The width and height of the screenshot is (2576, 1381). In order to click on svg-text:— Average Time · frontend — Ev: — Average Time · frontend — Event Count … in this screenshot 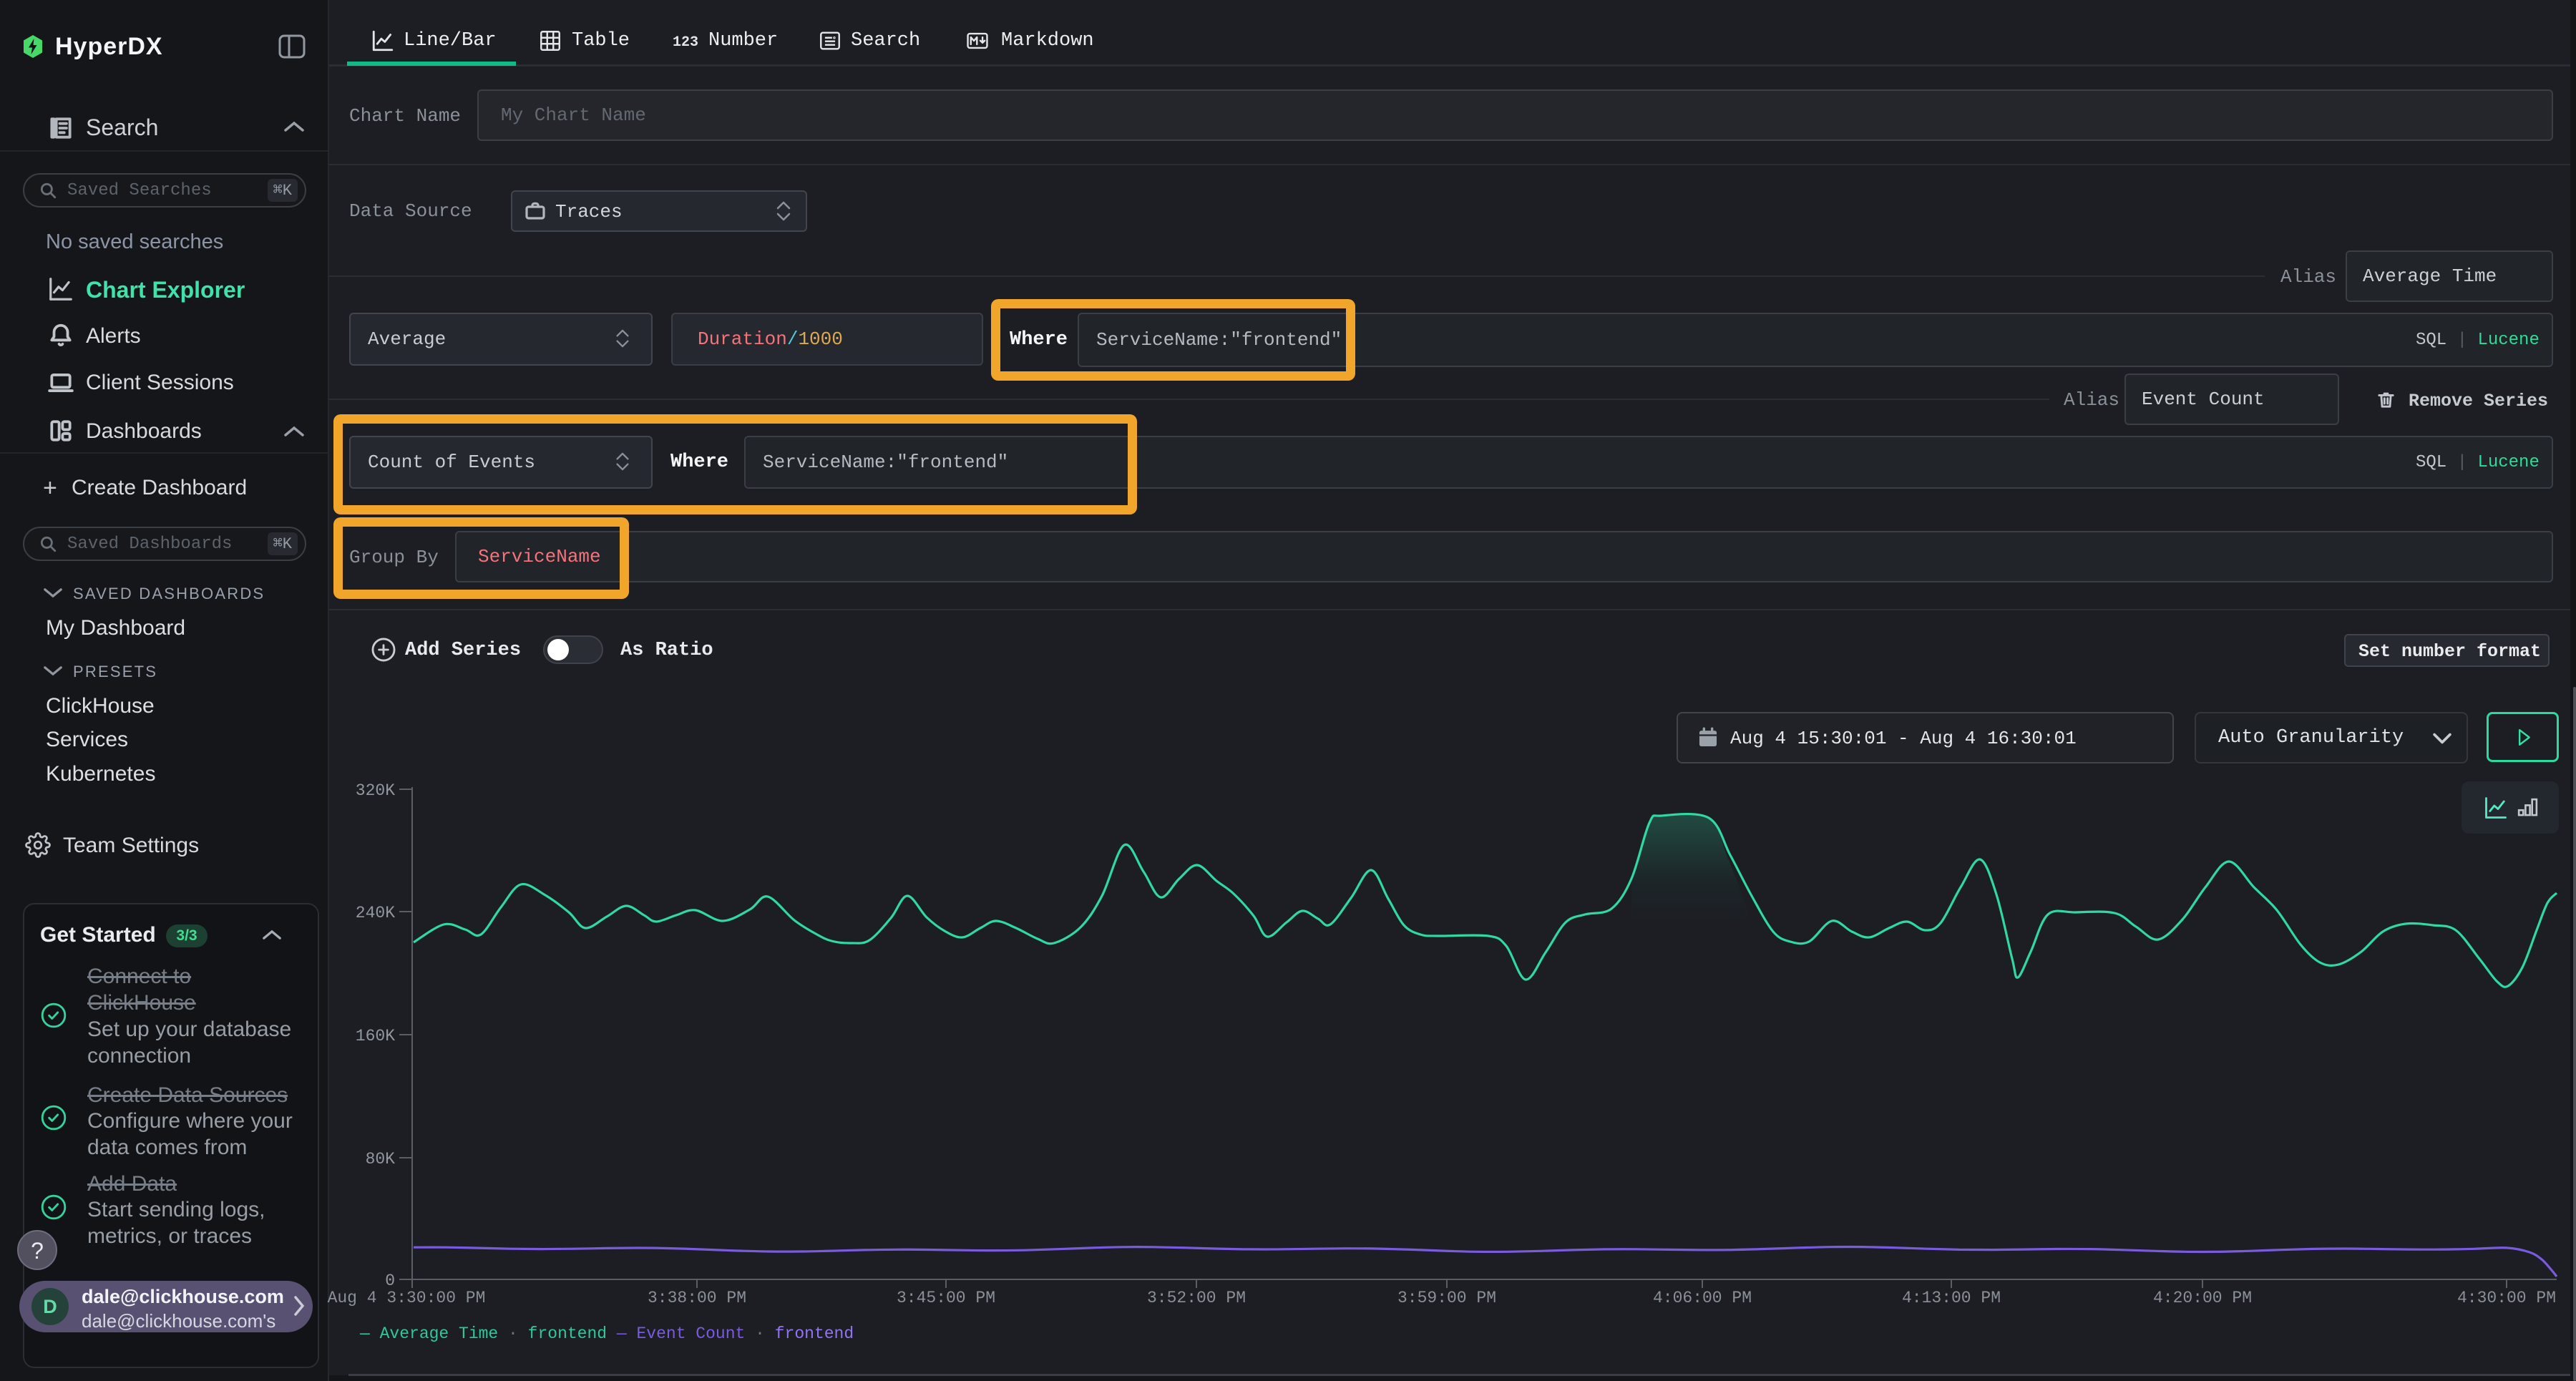, I will do `click(606, 1333)`.